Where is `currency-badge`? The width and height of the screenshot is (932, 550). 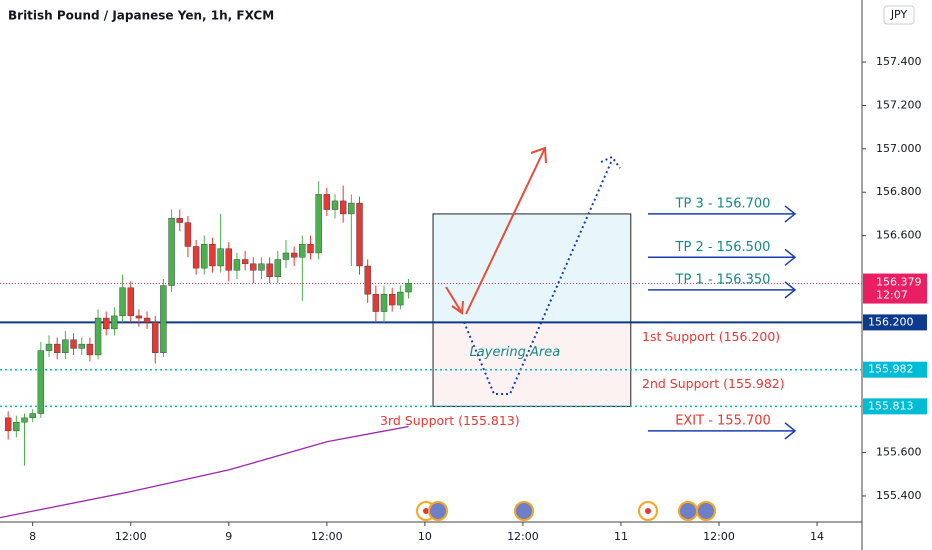 currency-badge is located at coordinates (899, 15).